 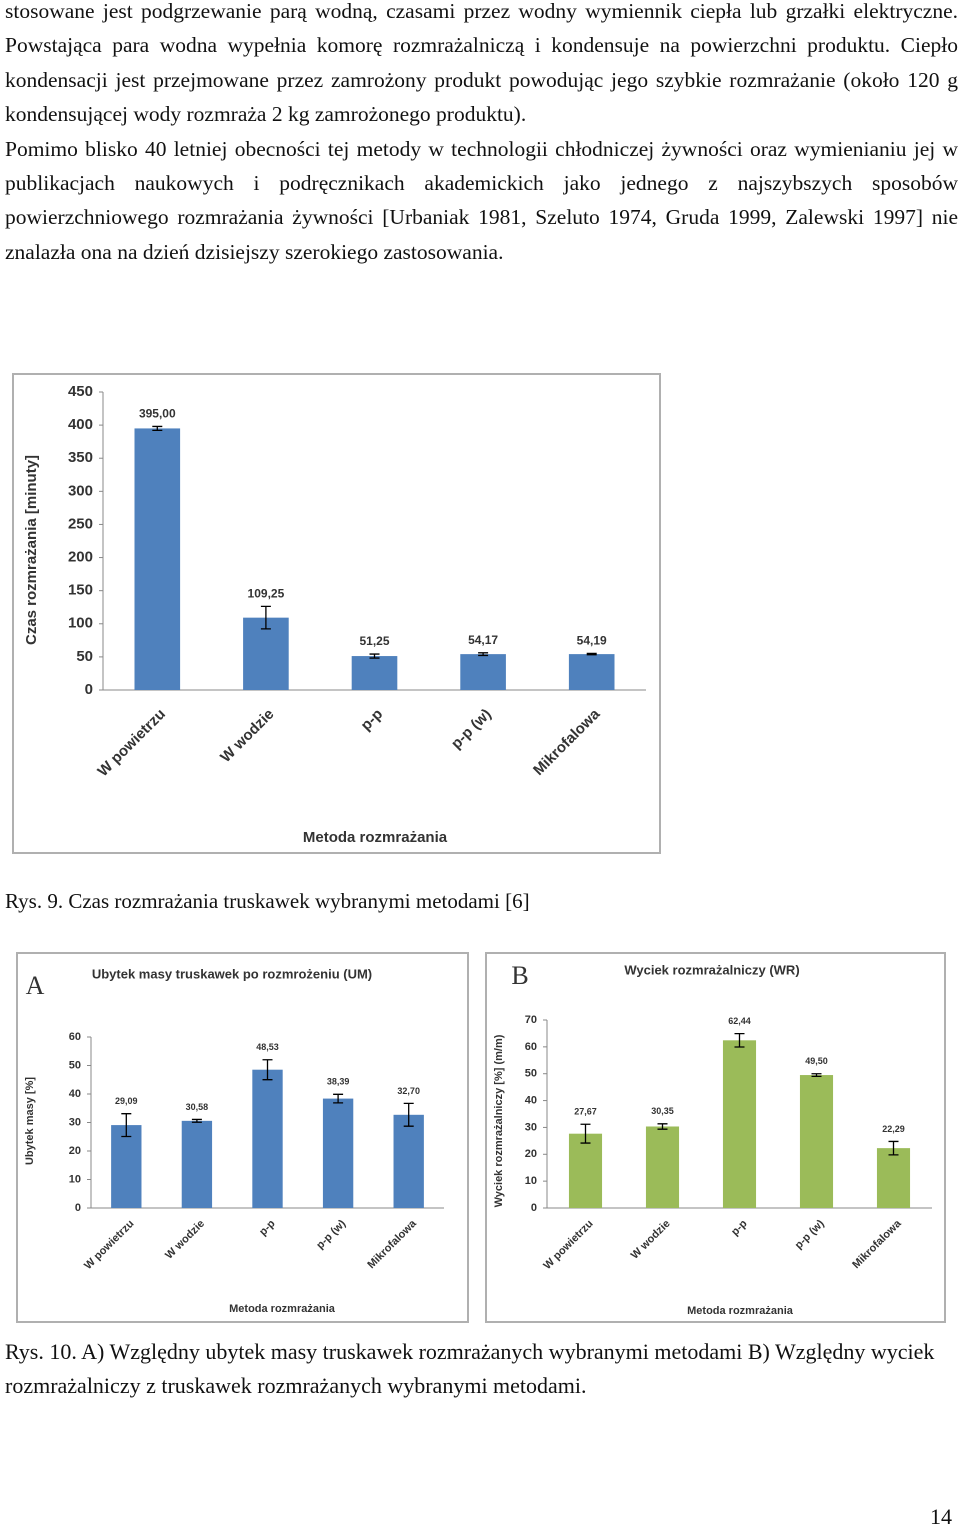 What do you see at coordinates (711, 969) in the screenshot?
I see `chart-title: Wyciek rozmrażalniczy (WR)` at bounding box center [711, 969].